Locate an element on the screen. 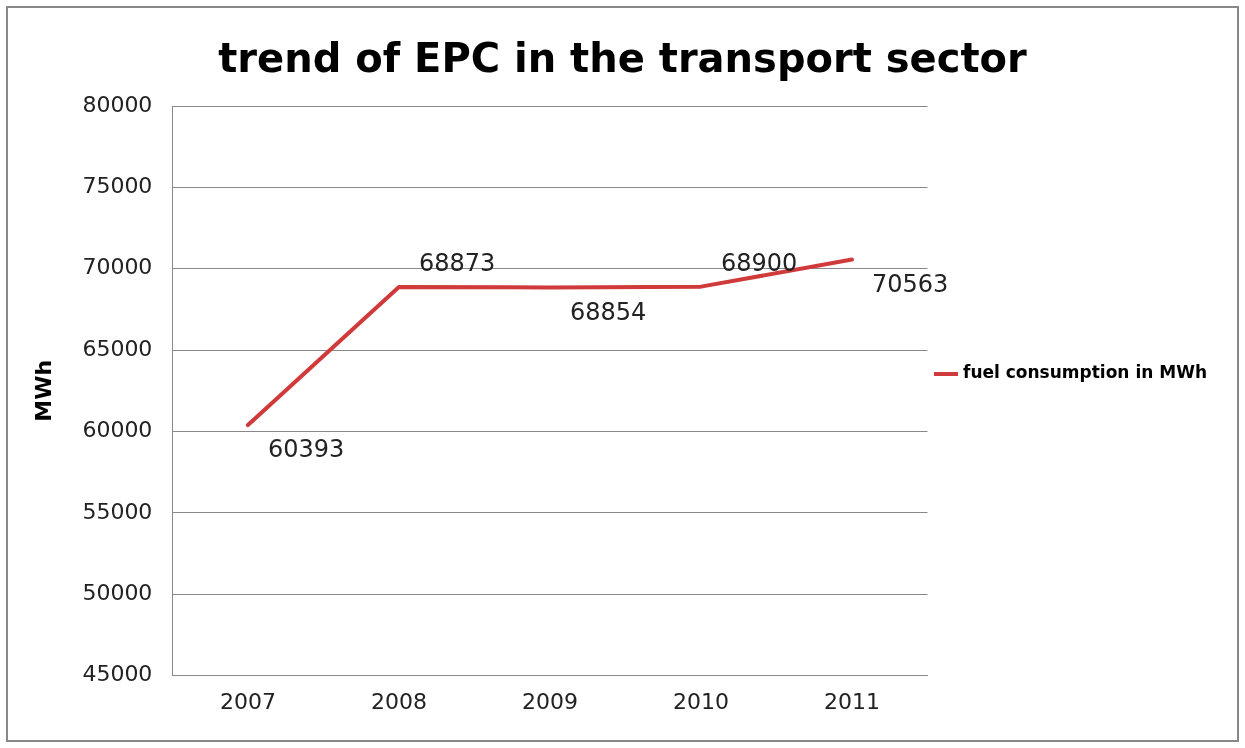 The width and height of the screenshot is (1245, 748). x-tick-label: 2011 is located at coordinates (851, 701).